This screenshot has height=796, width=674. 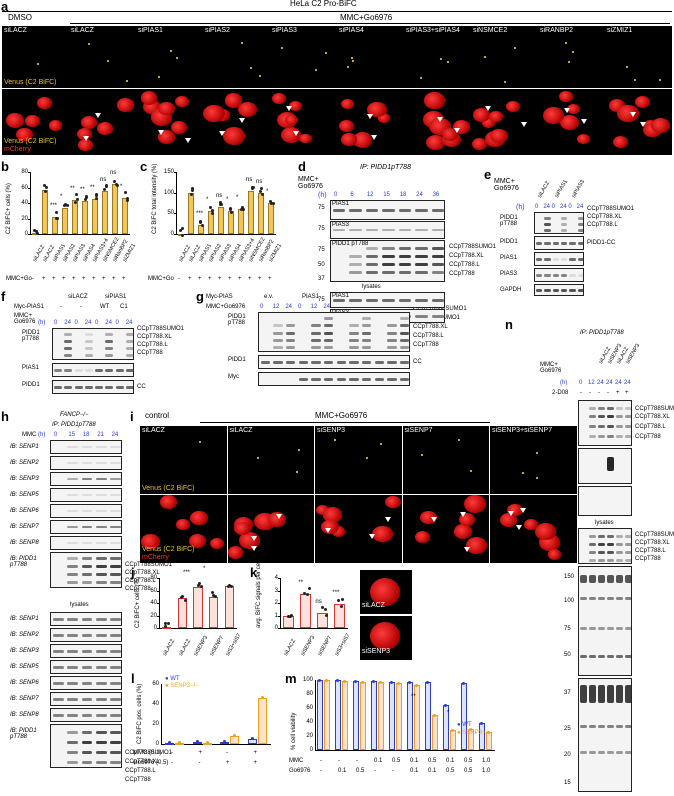 What do you see at coordinates (15, 30) in the screenshot?
I see `micrograph-label: siLACZ` at bounding box center [15, 30].